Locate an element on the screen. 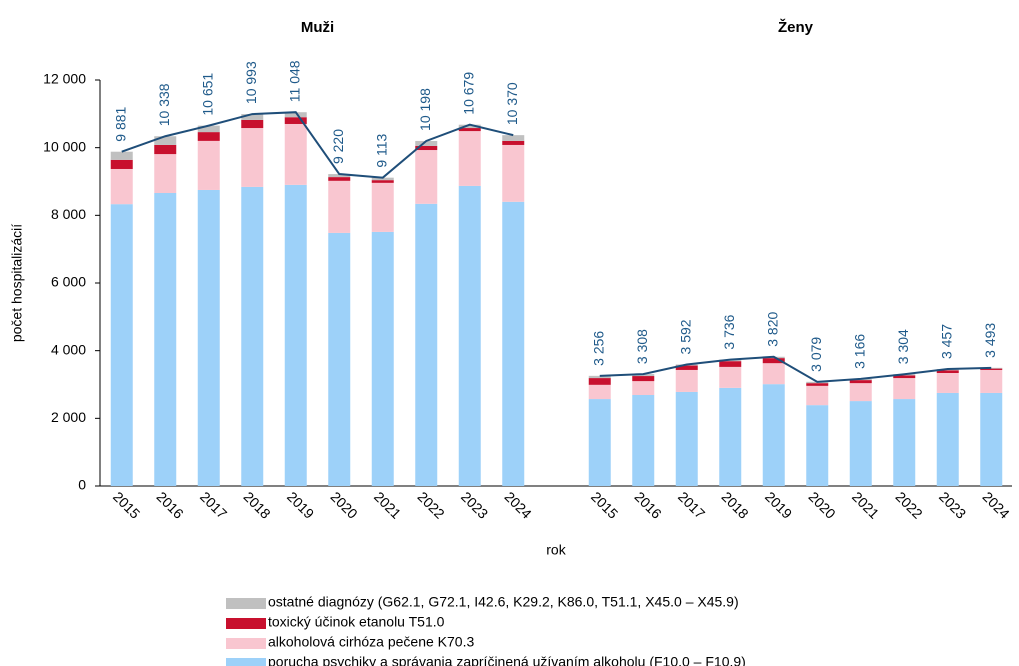 This screenshot has height=666, width=1019. x-tick-label: 2023 is located at coordinates (474, 504).